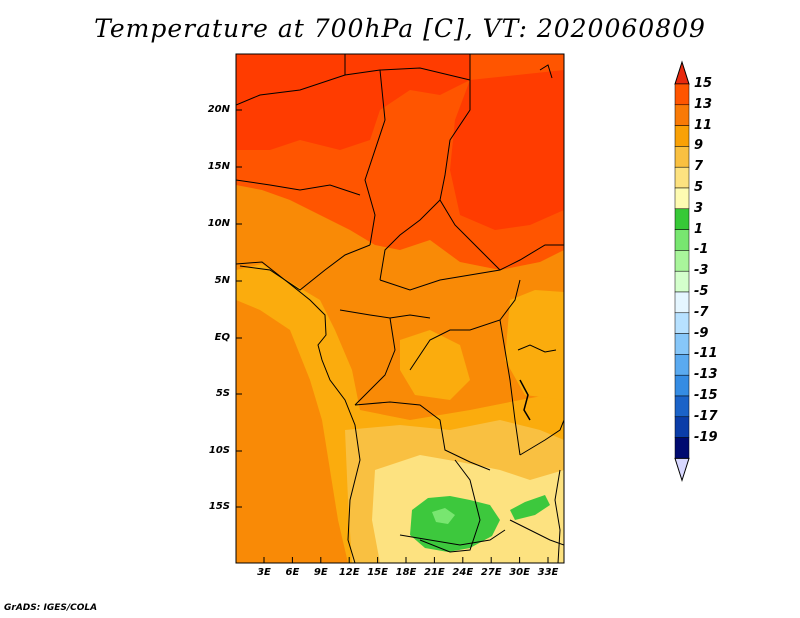  What do you see at coordinates (222, 393) in the screenshot?
I see `lat-label: 5S` at bounding box center [222, 393].